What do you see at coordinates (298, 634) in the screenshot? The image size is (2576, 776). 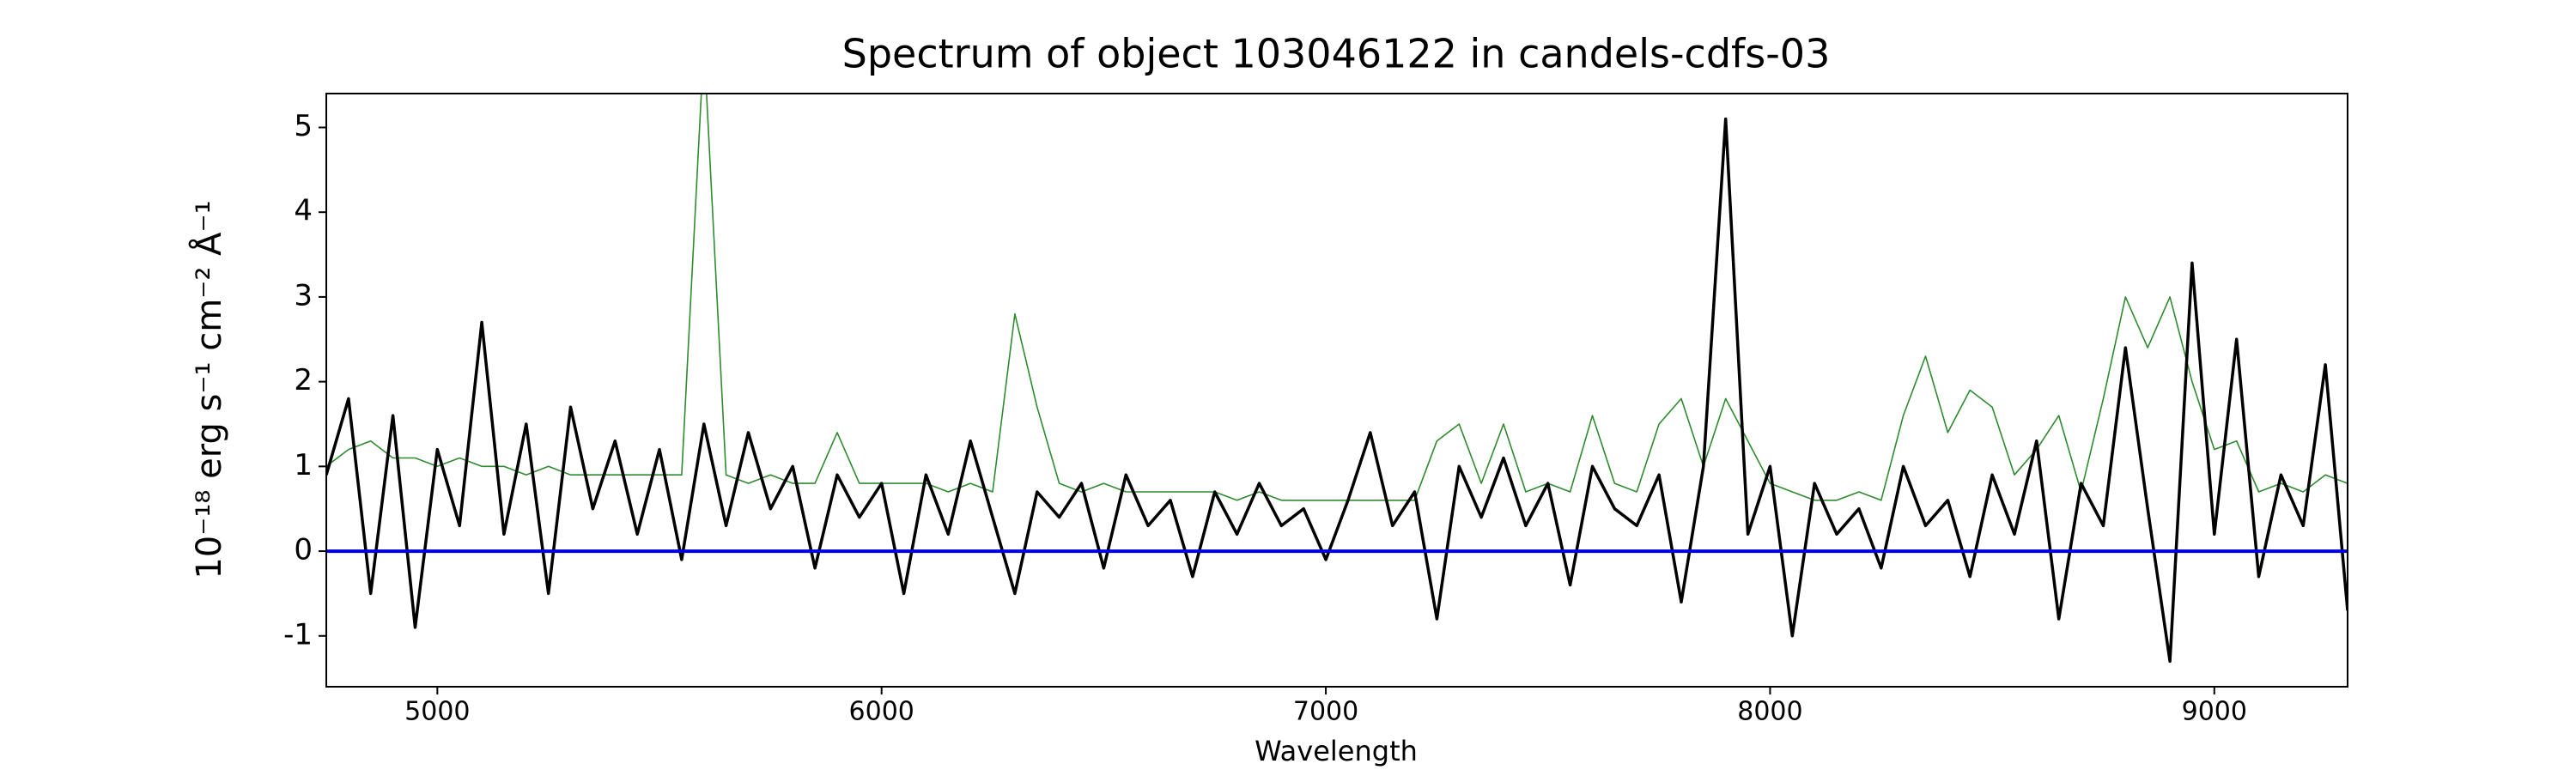 I see `y-tick-label: -1` at bounding box center [298, 634].